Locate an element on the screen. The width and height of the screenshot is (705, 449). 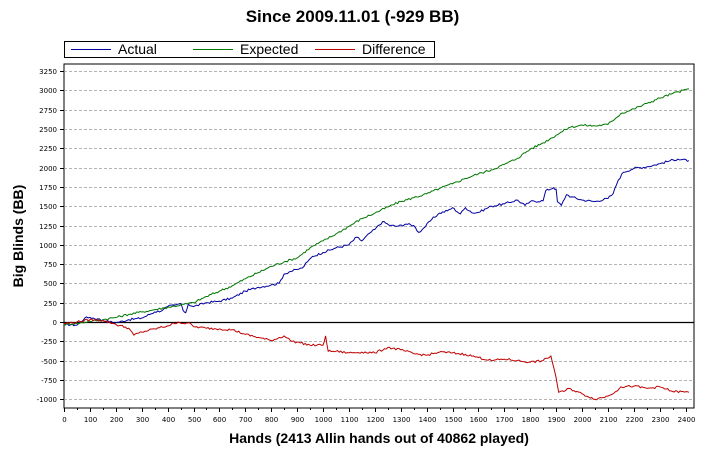
y-tick-label: -1000 is located at coordinates (47, 400).